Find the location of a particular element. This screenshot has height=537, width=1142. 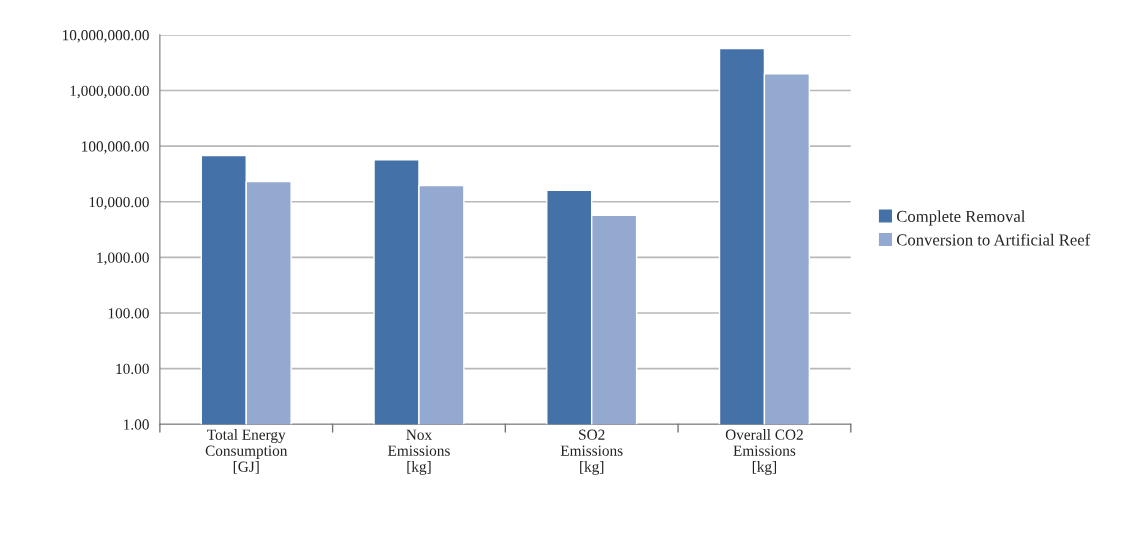

x-tick-label: Total Energy Consumption [GJ] is located at coordinates (246, 451).